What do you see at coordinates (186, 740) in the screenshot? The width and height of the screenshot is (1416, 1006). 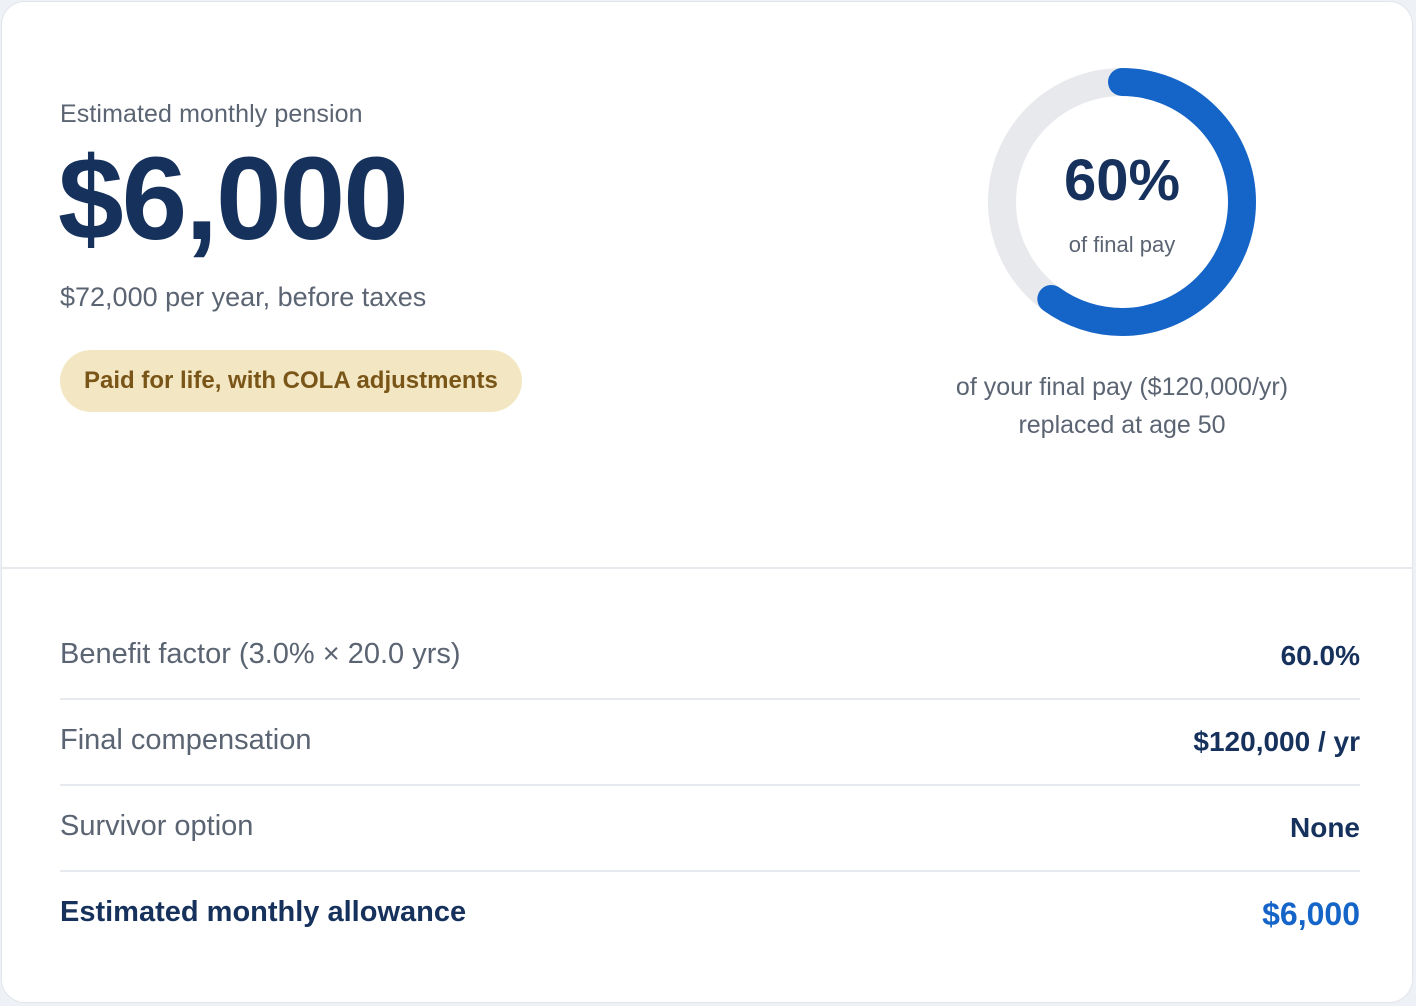 I see `detail-label: Final compensation` at bounding box center [186, 740].